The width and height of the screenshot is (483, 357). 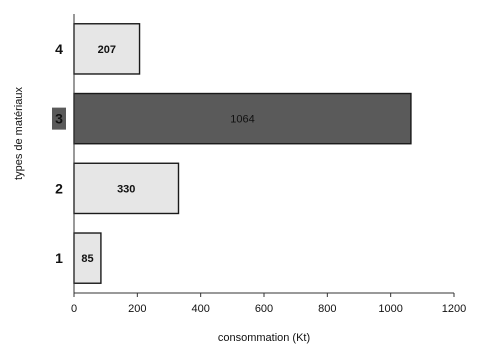 I want to click on x-tick-label: 1000, so click(x=390, y=309).